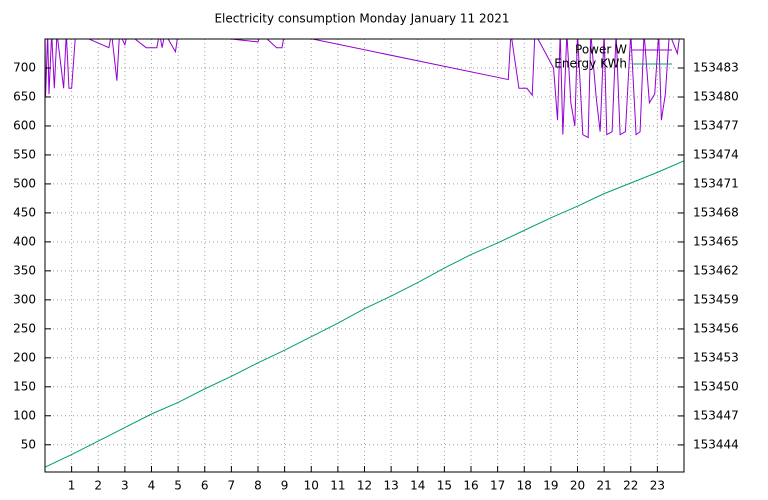 The image size is (768, 500). Describe the element at coordinates (24, 357) in the screenshot. I see `y-tick-label: 200` at that location.